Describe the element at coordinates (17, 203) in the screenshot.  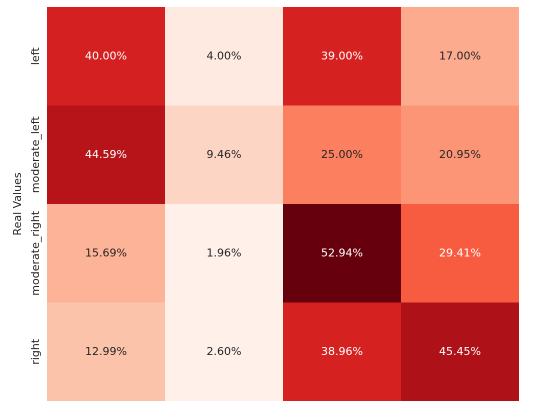
I see `y-axis-label: Real Values` at that location.